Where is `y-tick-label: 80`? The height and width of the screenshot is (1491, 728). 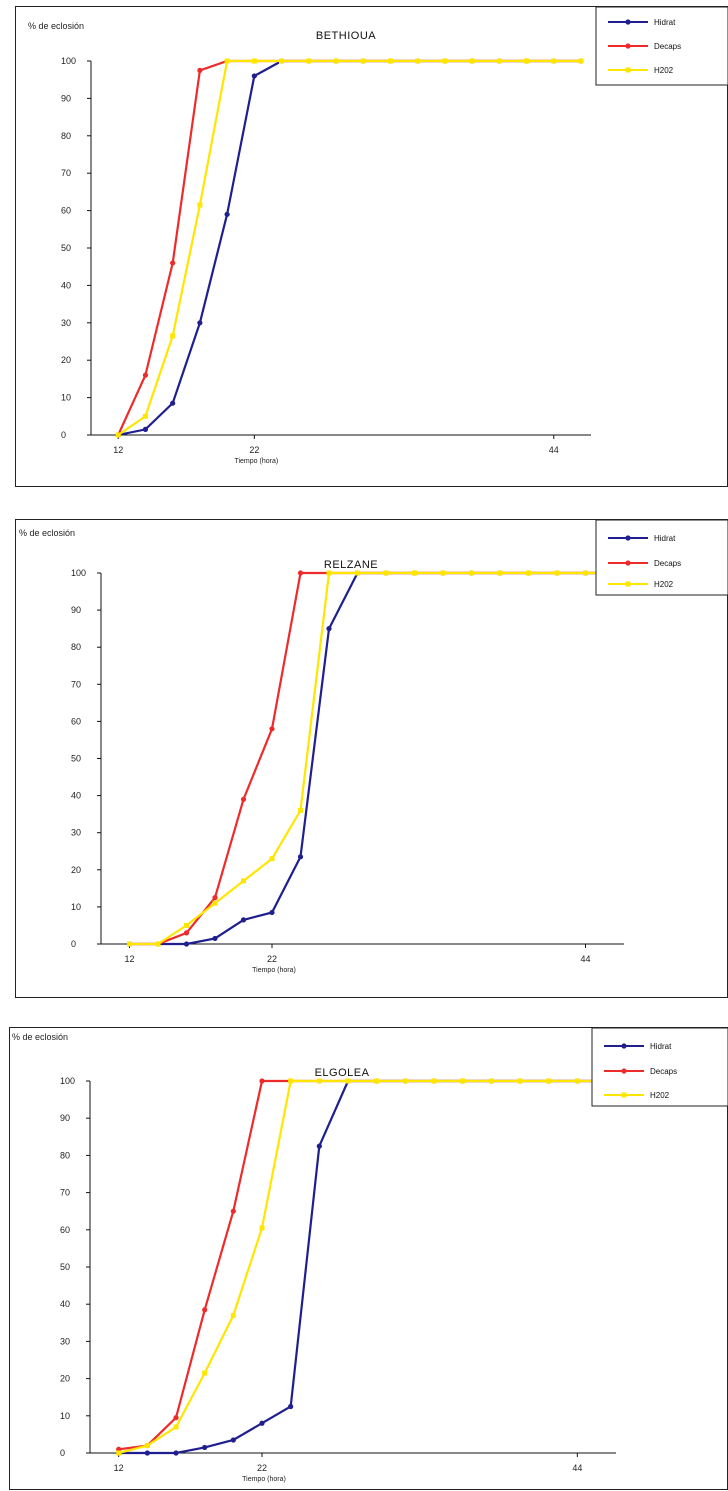
y-tick-label: 80 is located at coordinates (76, 647).